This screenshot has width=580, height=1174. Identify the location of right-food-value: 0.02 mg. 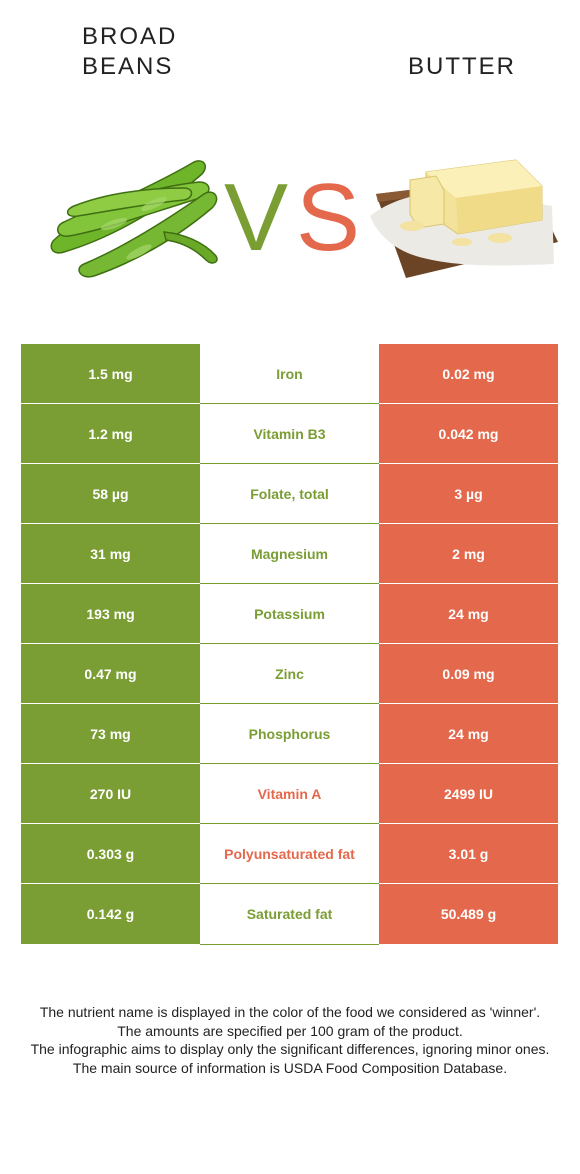
(468, 373).